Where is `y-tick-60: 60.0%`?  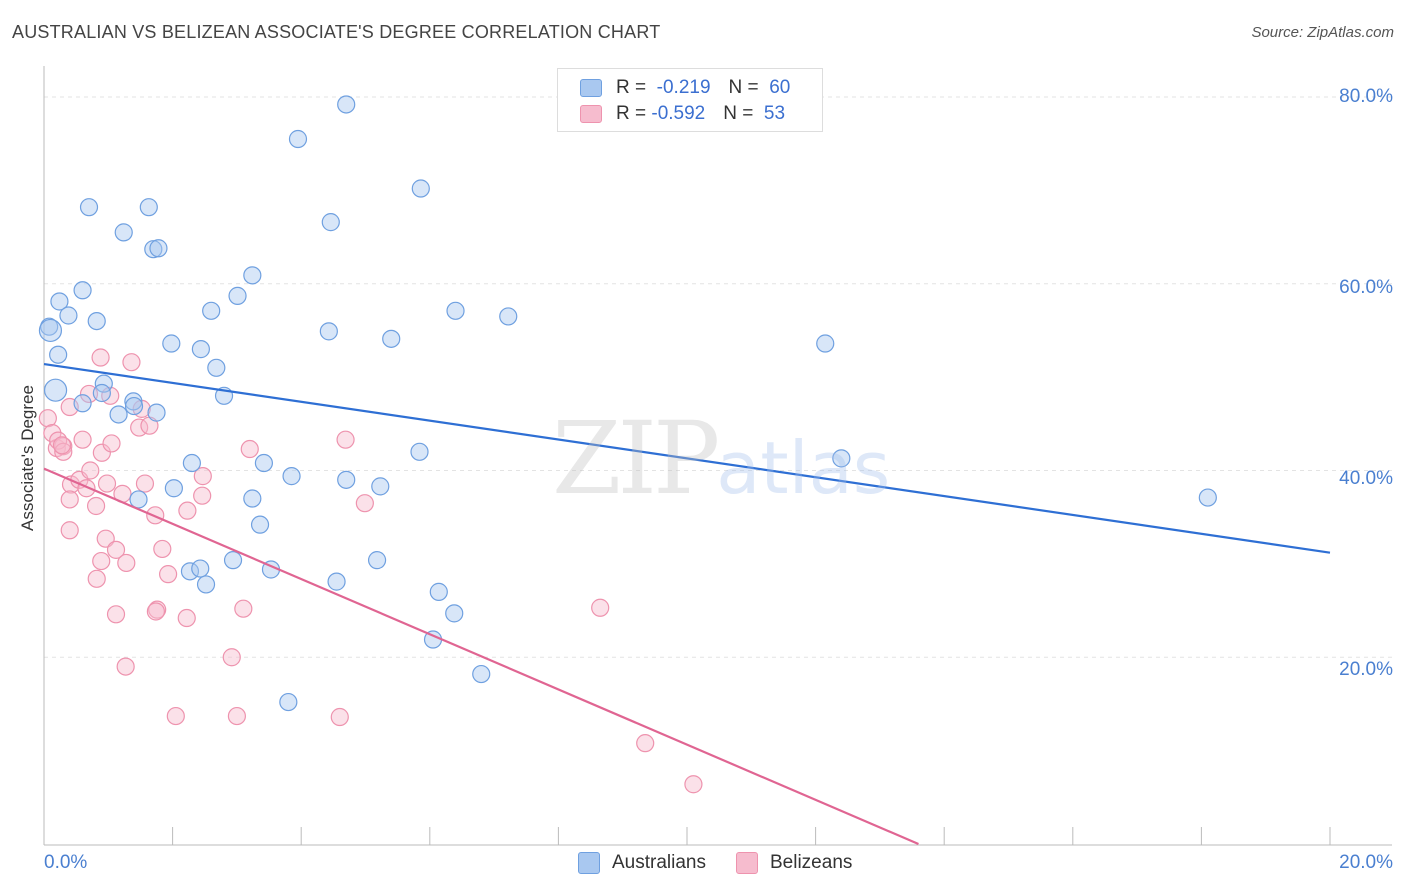
y-tick-60: 60.0% is located at coordinates (1366, 287).